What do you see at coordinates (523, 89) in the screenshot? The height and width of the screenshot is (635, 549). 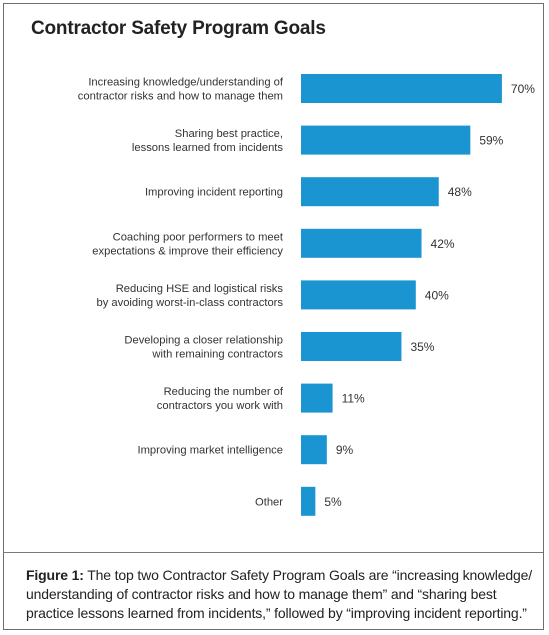 I see `value-label-1: 70%` at bounding box center [523, 89].